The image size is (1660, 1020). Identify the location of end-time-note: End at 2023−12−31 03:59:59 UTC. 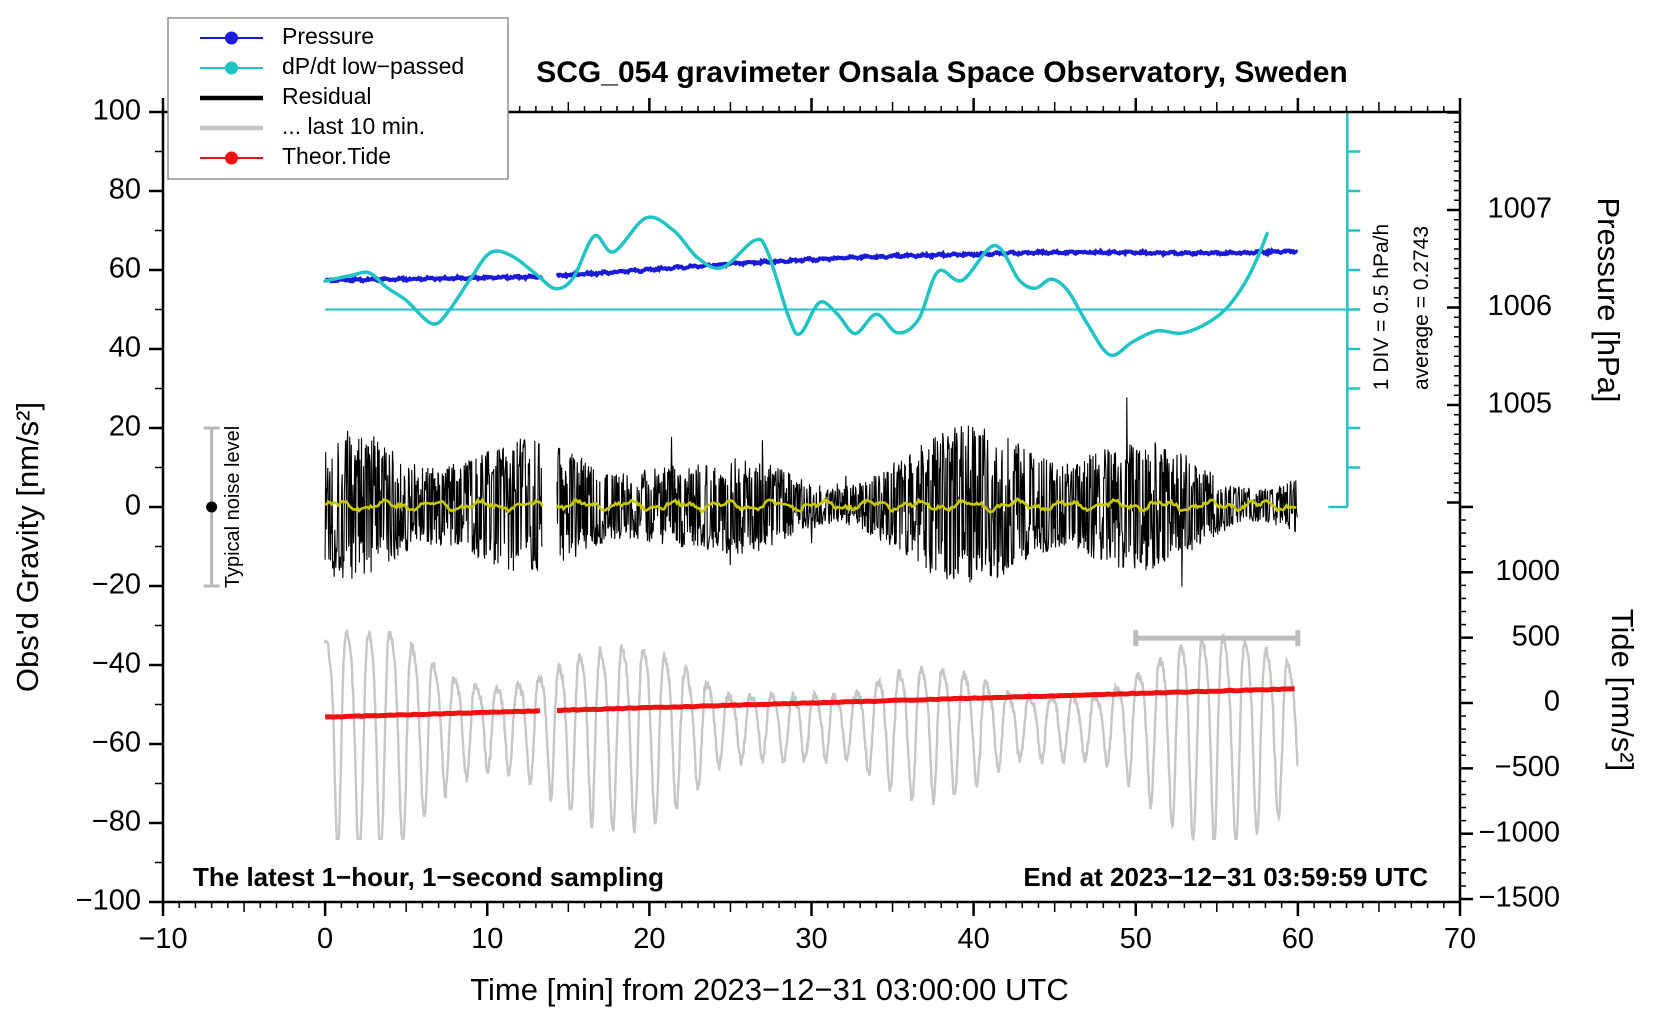
(1225, 877).